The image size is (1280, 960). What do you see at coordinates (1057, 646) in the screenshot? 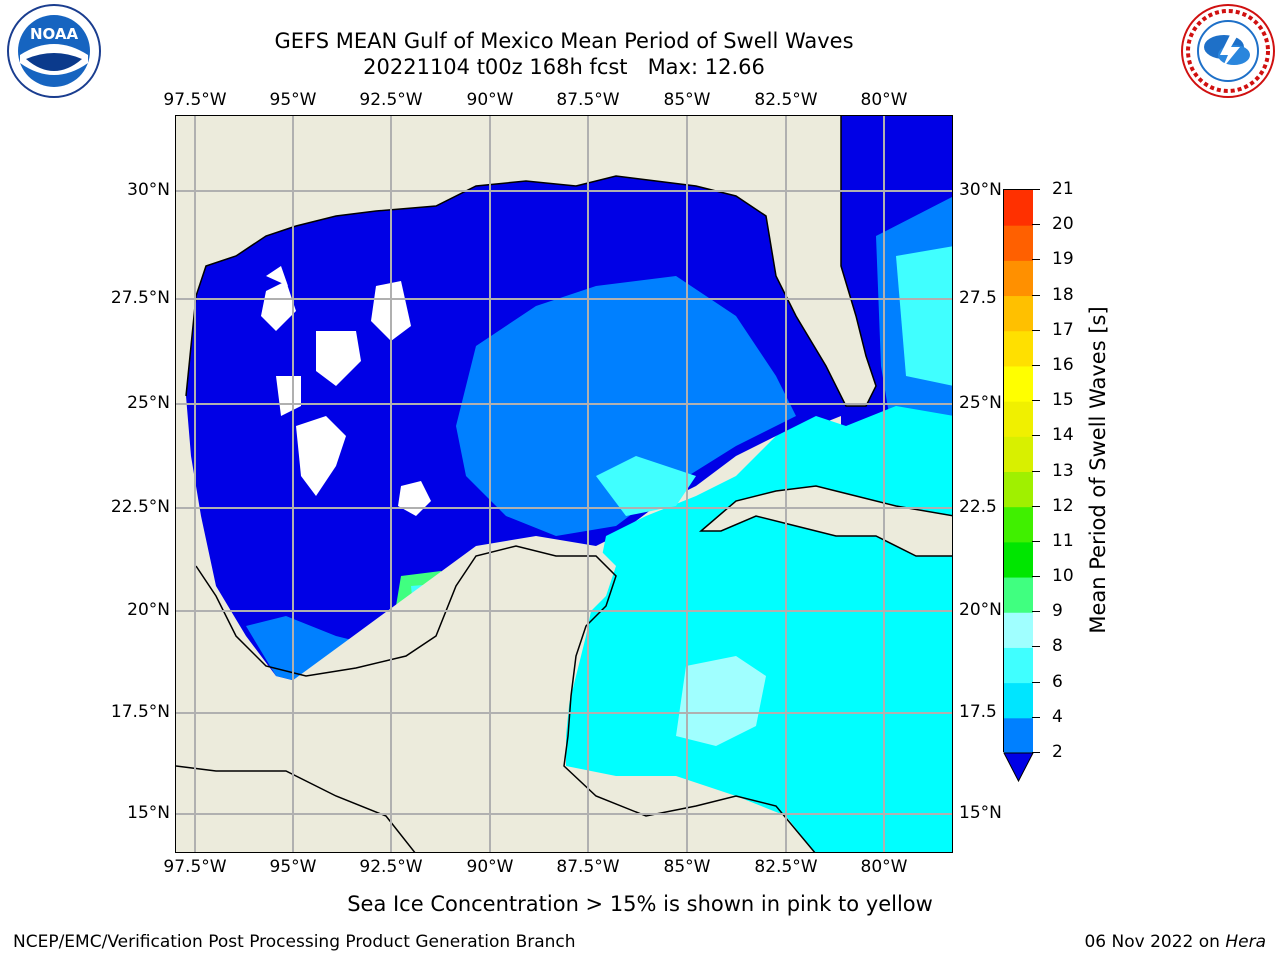
I see `colorbar-tick-label: 8` at bounding box center [1057, 646].